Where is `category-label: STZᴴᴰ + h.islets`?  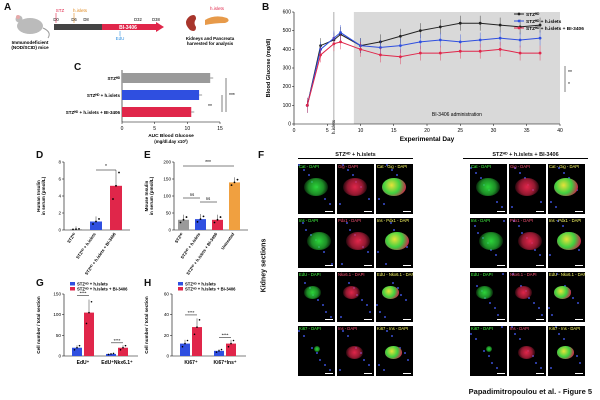 category-label: STZᴴᴰ + h.islets is located at coordinates (86, 245).